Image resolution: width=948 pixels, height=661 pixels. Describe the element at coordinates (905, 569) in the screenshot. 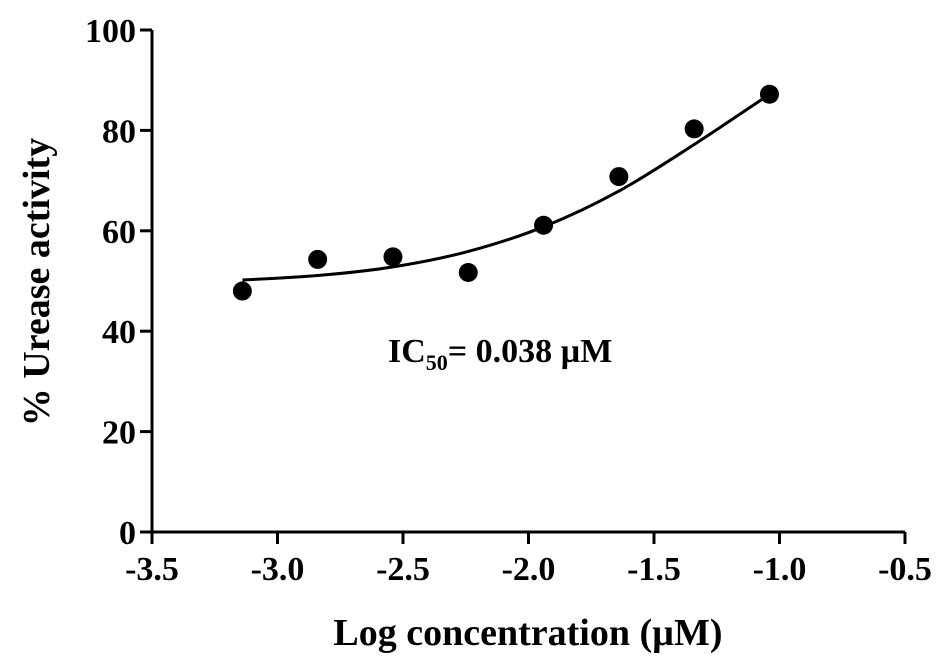

I see `x-tick-label: -0.5` at that location.